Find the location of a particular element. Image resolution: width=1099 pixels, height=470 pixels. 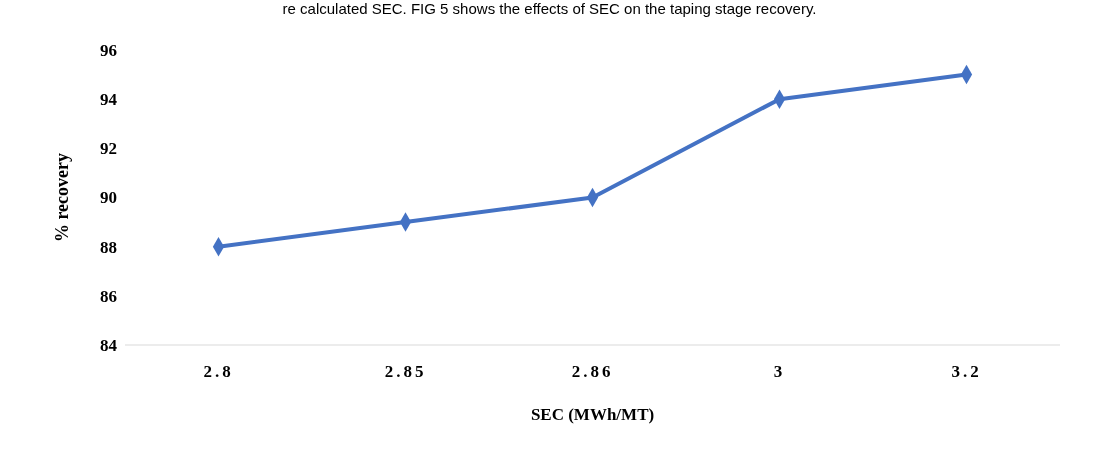

x-tick-label: 2.8 is located at coordinates (218, 371).